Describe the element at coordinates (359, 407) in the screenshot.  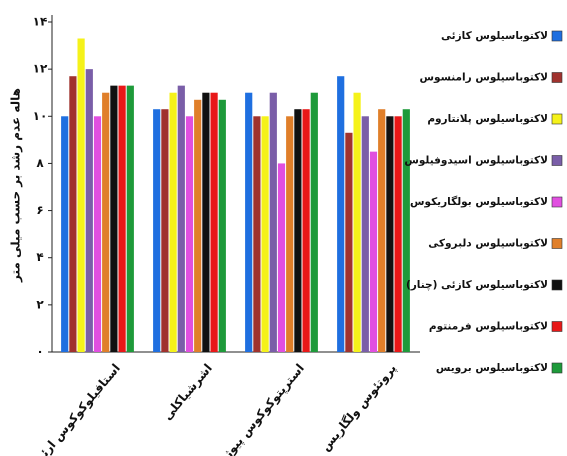
I see `x-tick-label: پروتئوس ولگاریس` at that location.